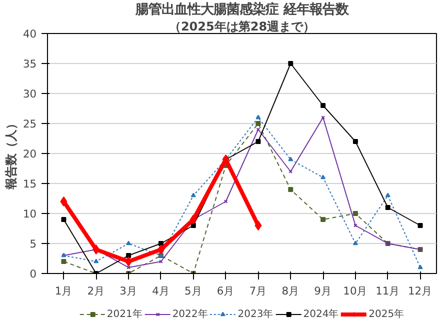 The width and height of the screenshot is (446, 335). Describe the element at coordinates (420, 291) in the screenshot. I see `x-tick-label: 12月` at that location.